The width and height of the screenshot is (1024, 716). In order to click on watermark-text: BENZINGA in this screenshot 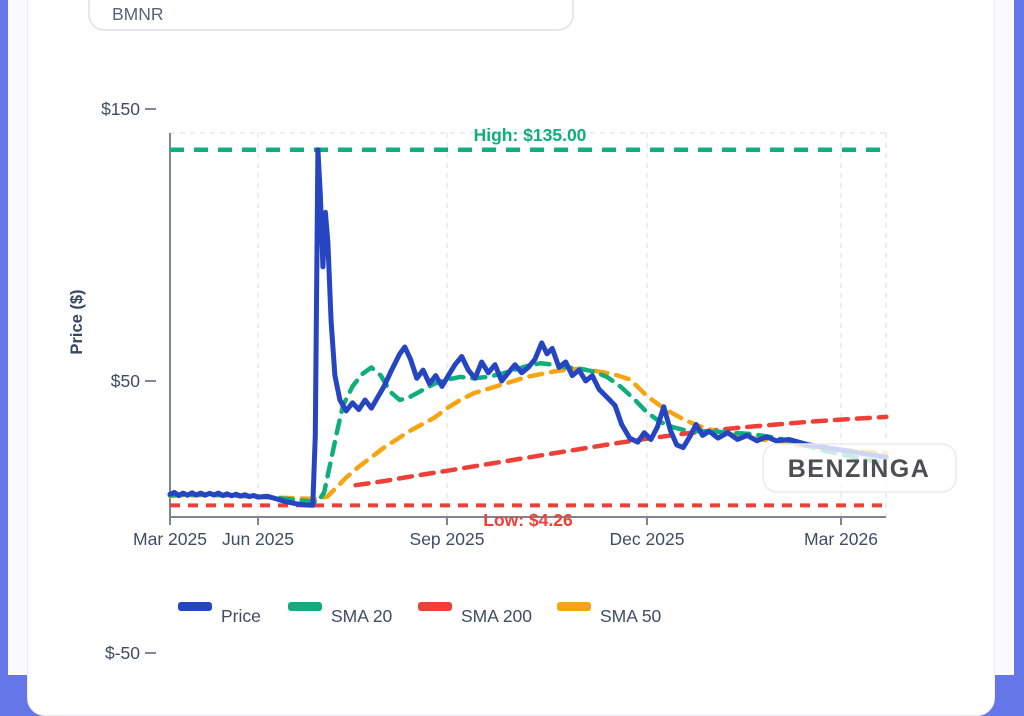, I will do `click(859, 469)`.